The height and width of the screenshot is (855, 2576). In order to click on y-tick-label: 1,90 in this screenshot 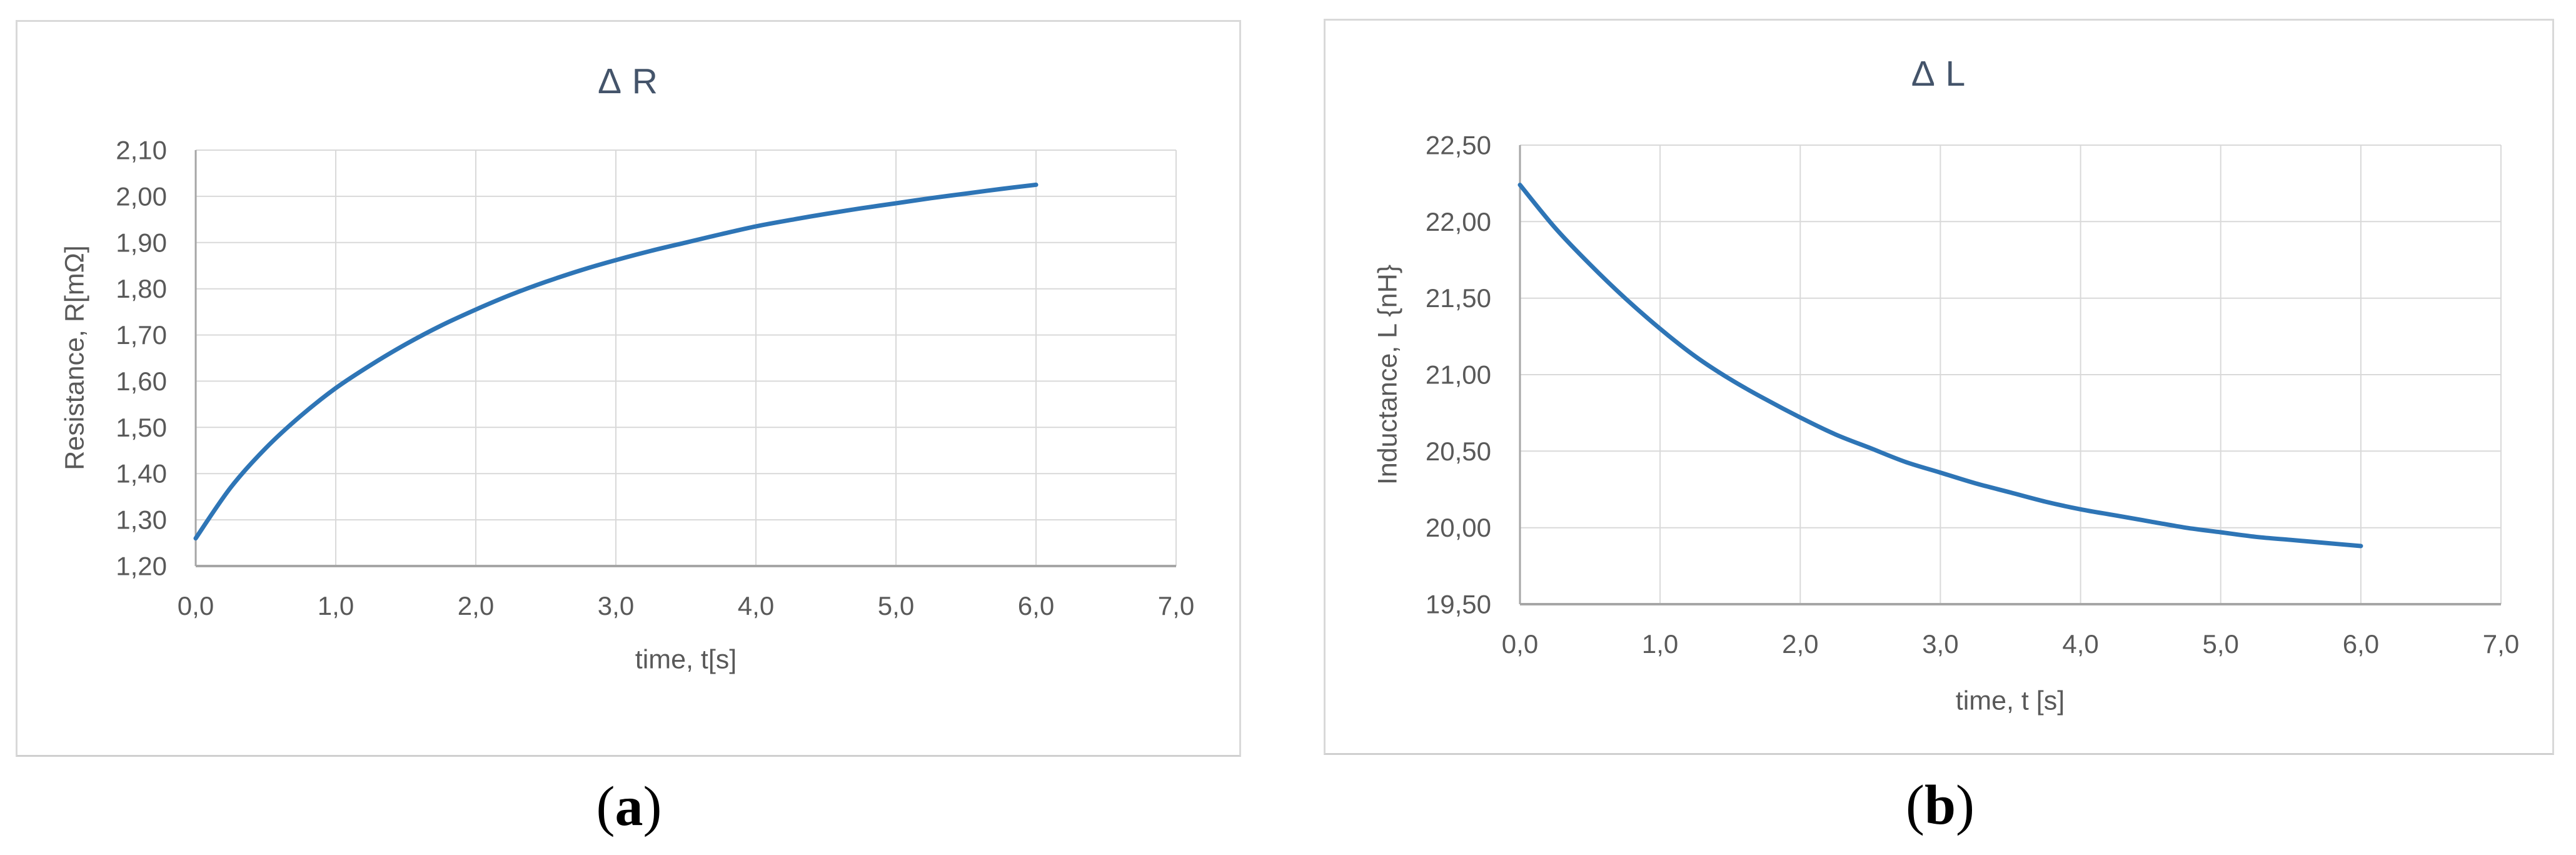, I will do `click(141, 242)`.